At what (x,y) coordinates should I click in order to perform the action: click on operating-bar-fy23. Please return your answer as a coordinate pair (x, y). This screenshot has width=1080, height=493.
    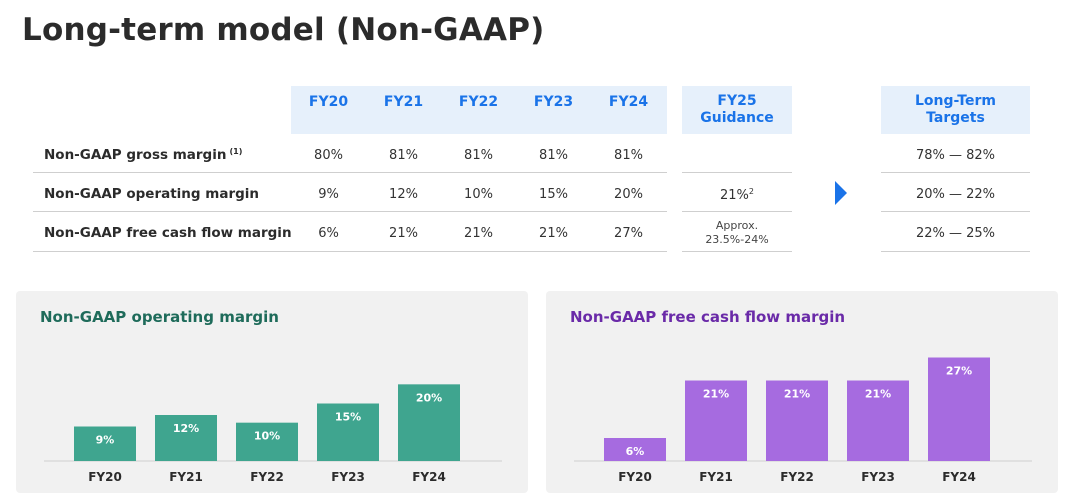
    Looking at the image, I should click on (348, 432).